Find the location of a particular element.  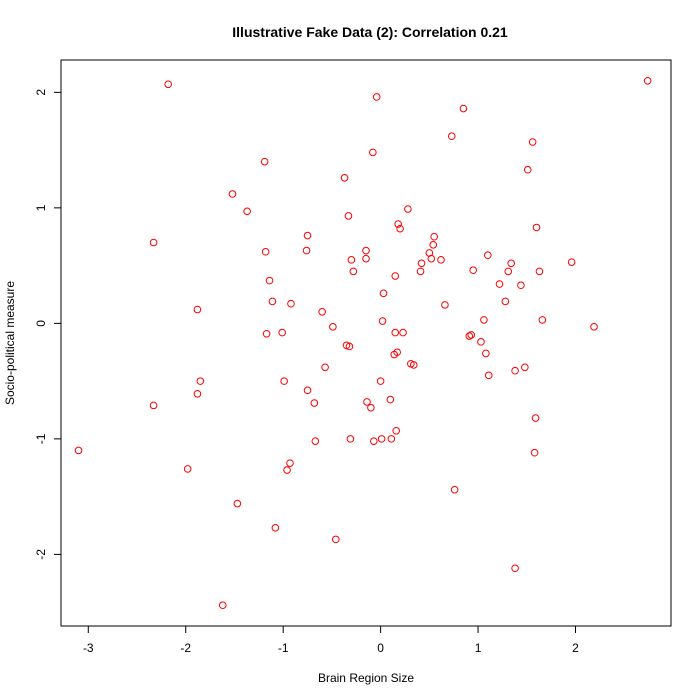

y-axis-label: Socio-political measure is located at coordinates (10, 343).